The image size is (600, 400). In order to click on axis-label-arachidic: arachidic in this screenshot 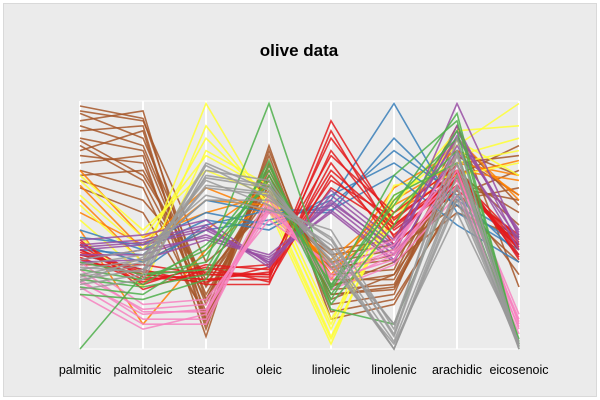, I will do `click(457, 370)`.